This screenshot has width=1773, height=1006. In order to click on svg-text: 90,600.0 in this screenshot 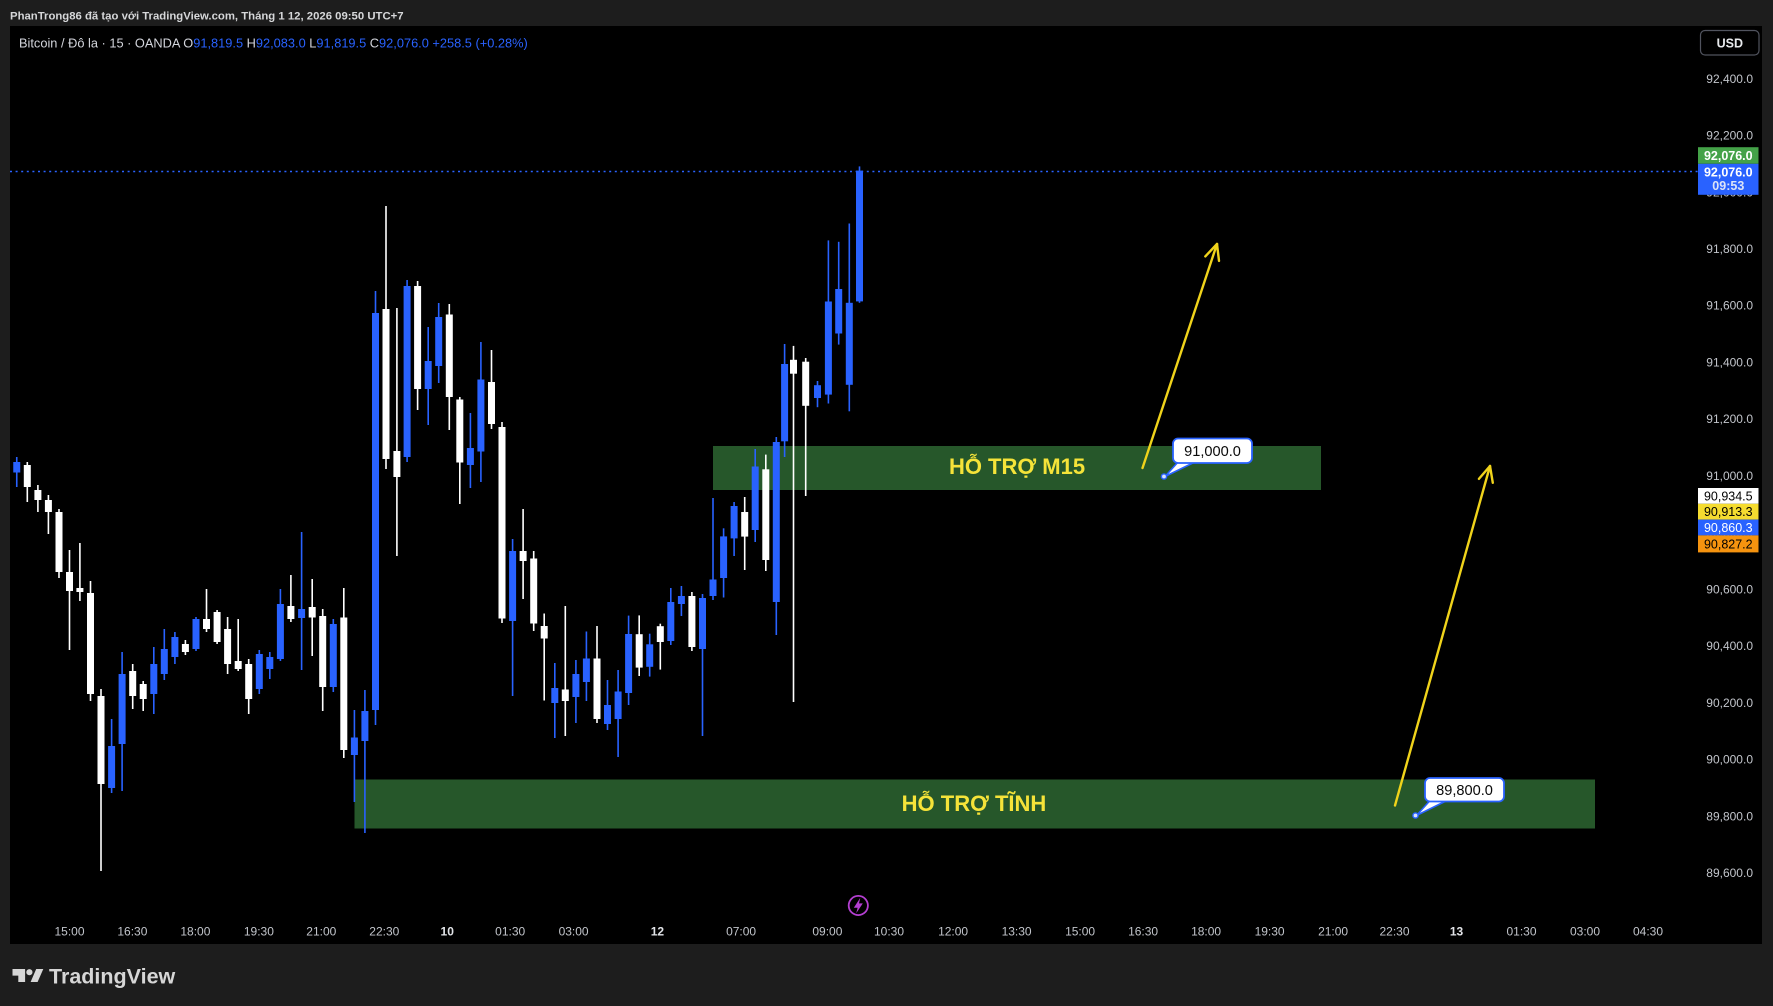, I will do `click(1729, 589)`.